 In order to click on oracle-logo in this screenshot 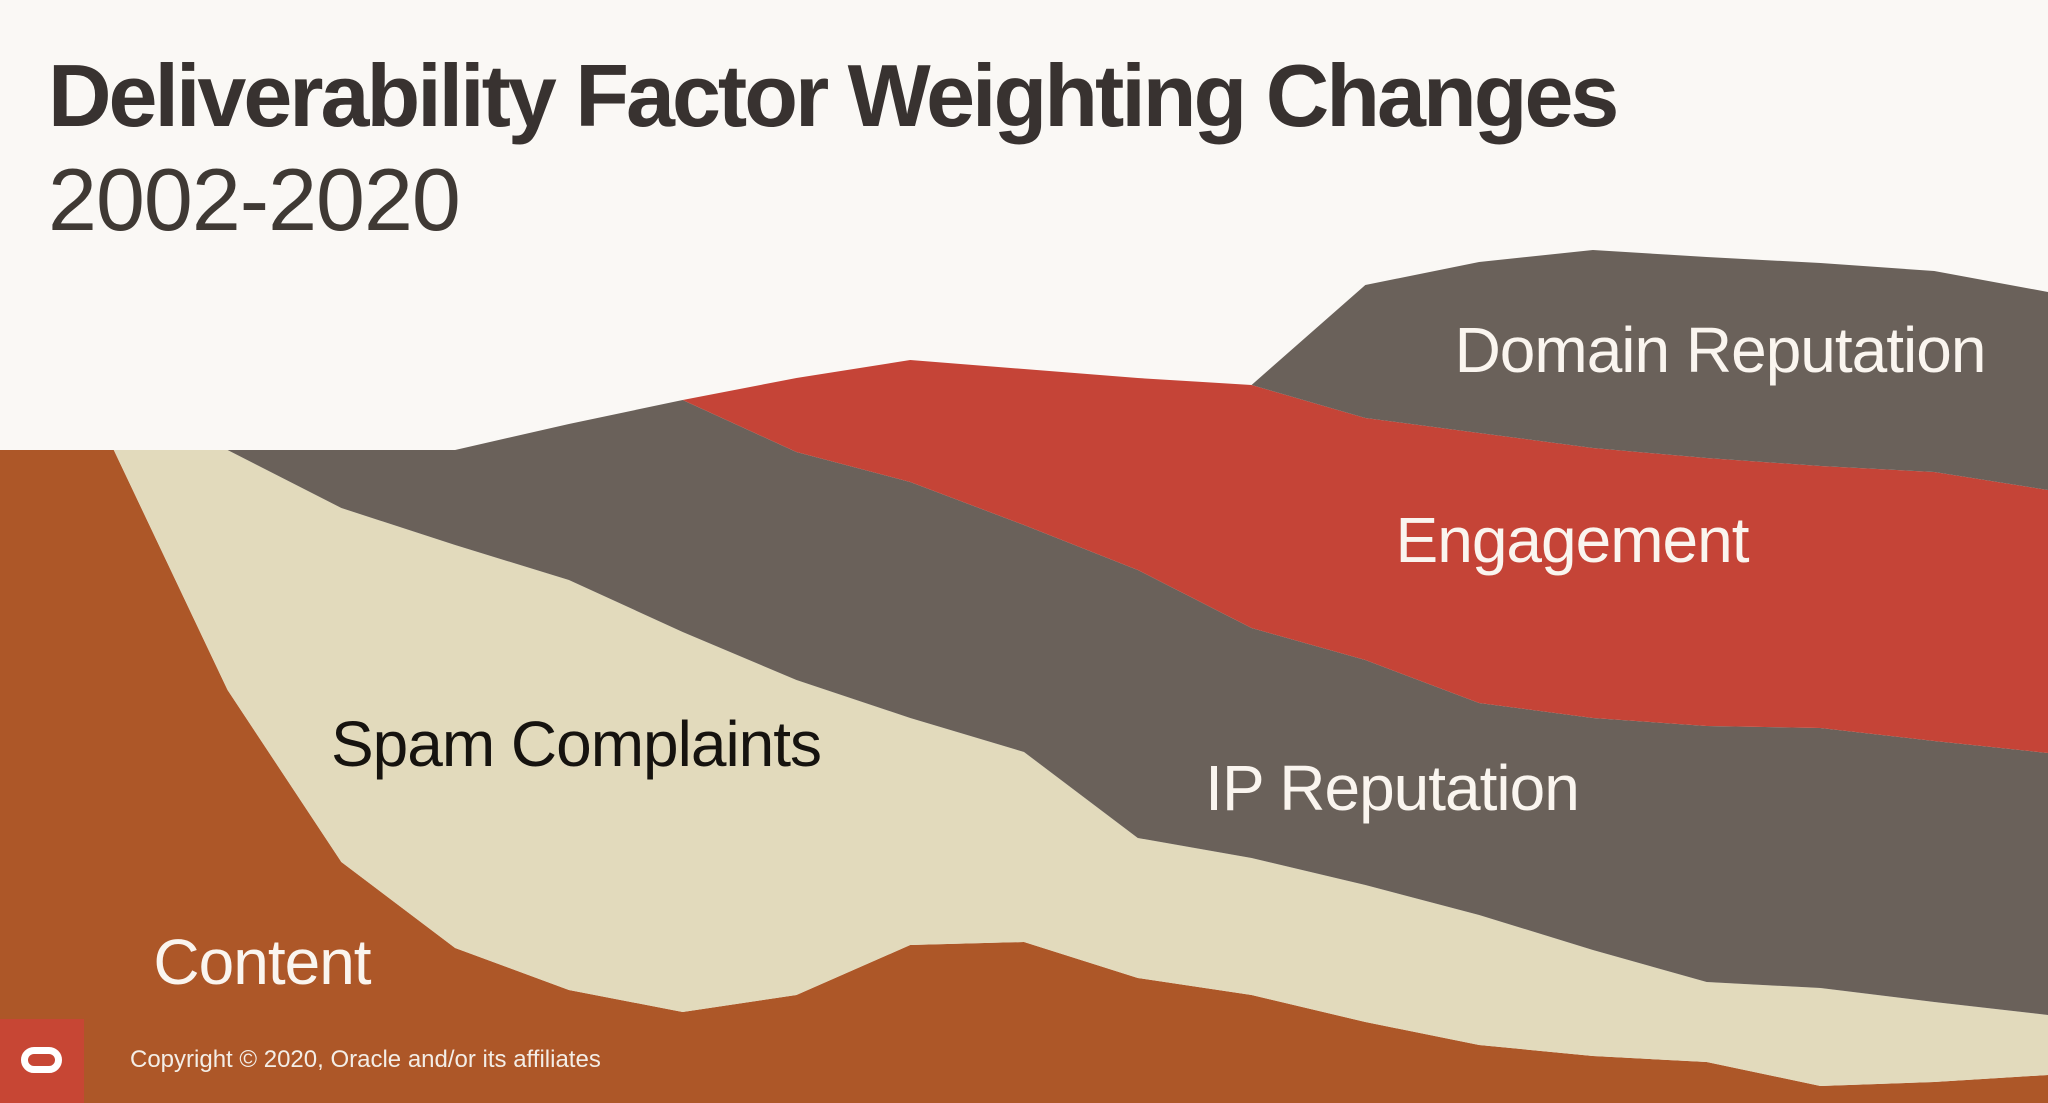, I will do `click(42, 1061)`.